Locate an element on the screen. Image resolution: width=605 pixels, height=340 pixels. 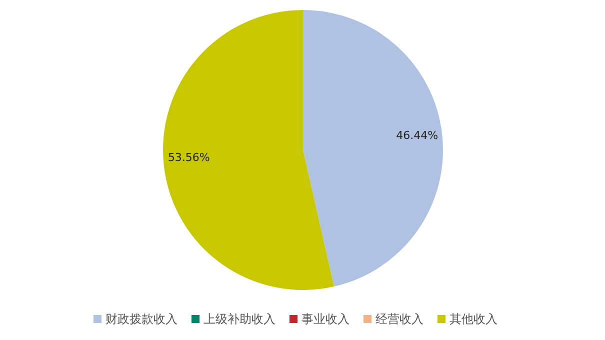
legend-label: 财政拨款收入 is located at coordinates (142, 319).